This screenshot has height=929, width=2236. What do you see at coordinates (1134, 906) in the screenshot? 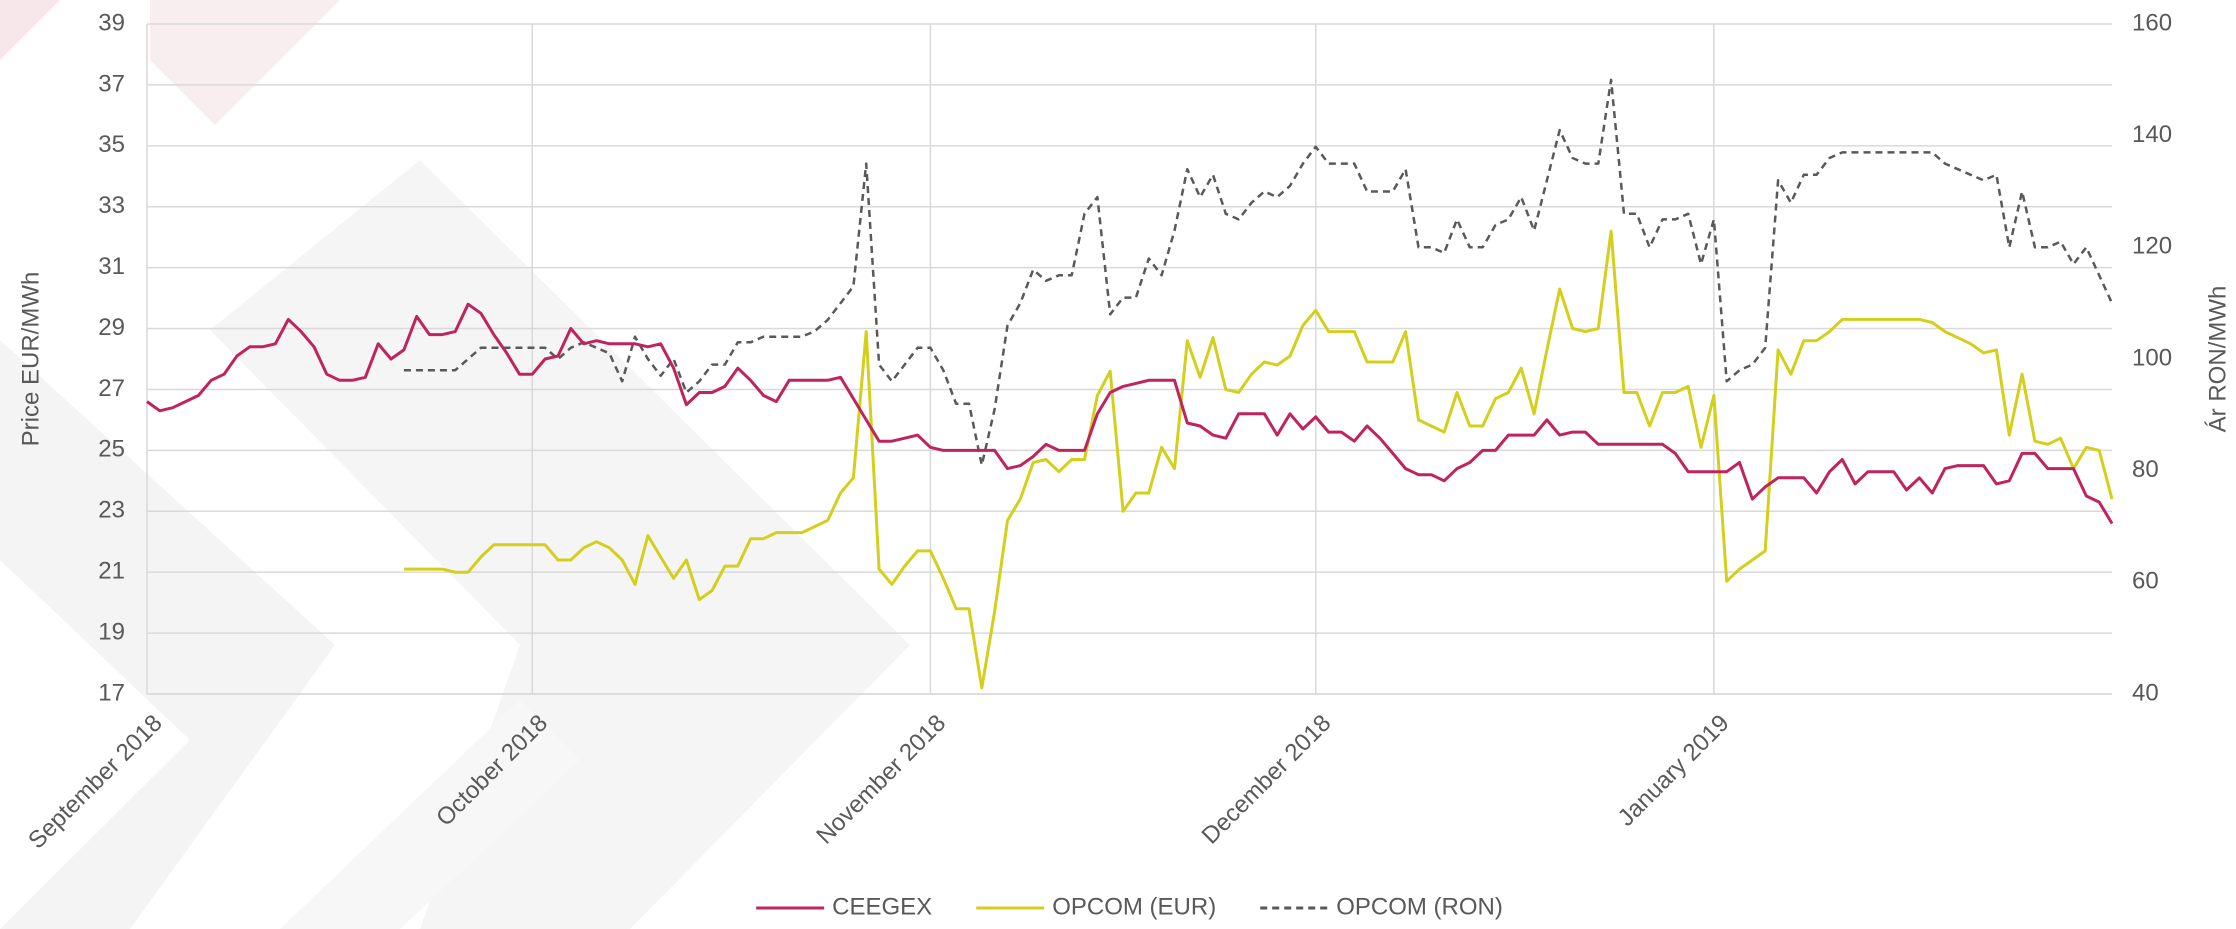
I see `legend-label: OPCOM (EUR)` at bounding box center [1134, 906].